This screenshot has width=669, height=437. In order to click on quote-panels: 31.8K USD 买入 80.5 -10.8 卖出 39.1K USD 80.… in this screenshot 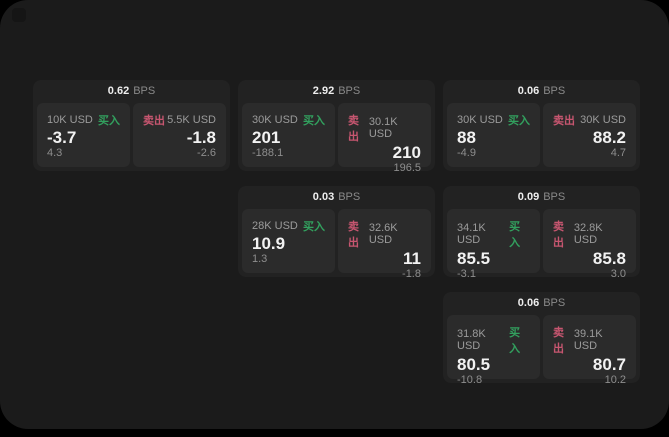, I will do `click(541, 350)`.